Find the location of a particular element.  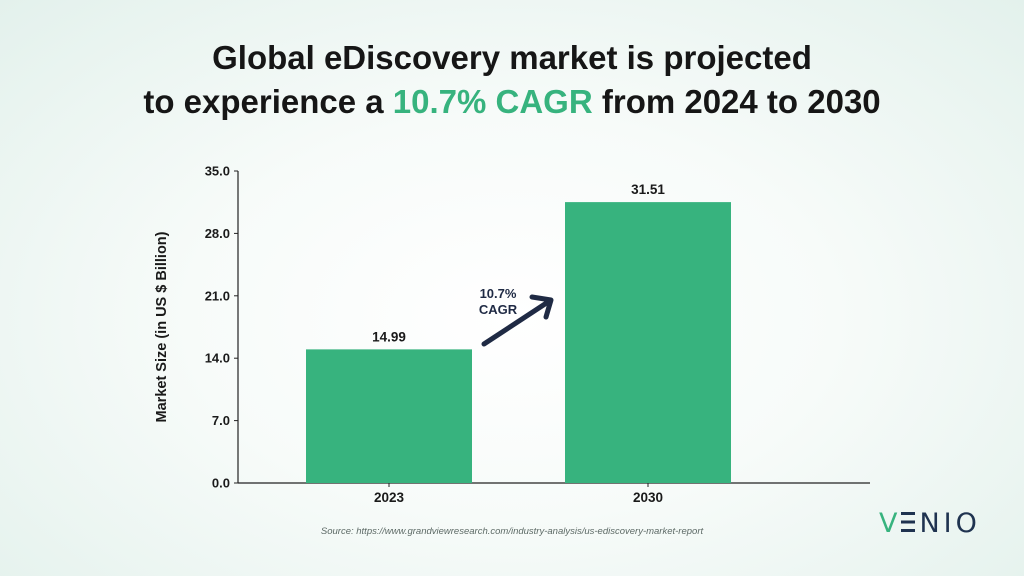

cagr-annotation-line1: 10.7% is located at coordinates (498, 293).